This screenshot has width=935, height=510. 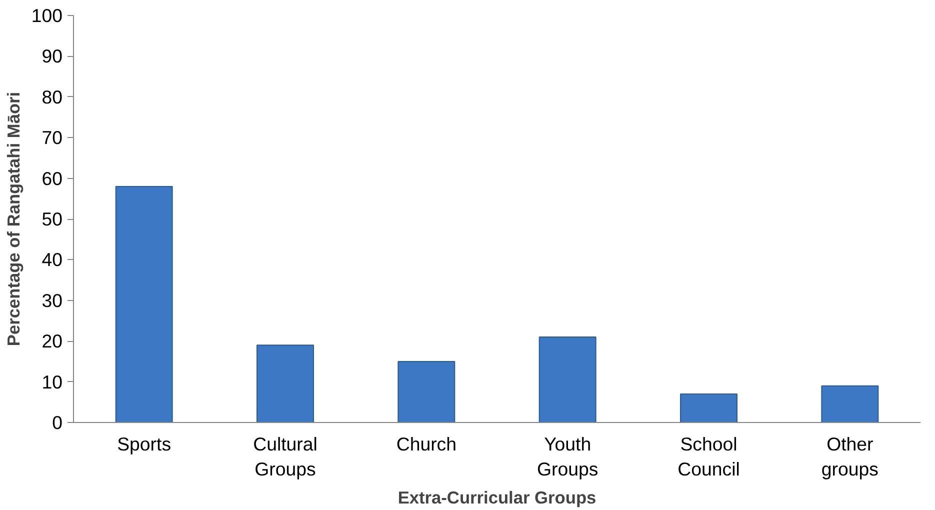 What do you see at coordinates (47, 15) in the screenshot?
I see `y-tick-label: 100` at bounding box center [47, 15].